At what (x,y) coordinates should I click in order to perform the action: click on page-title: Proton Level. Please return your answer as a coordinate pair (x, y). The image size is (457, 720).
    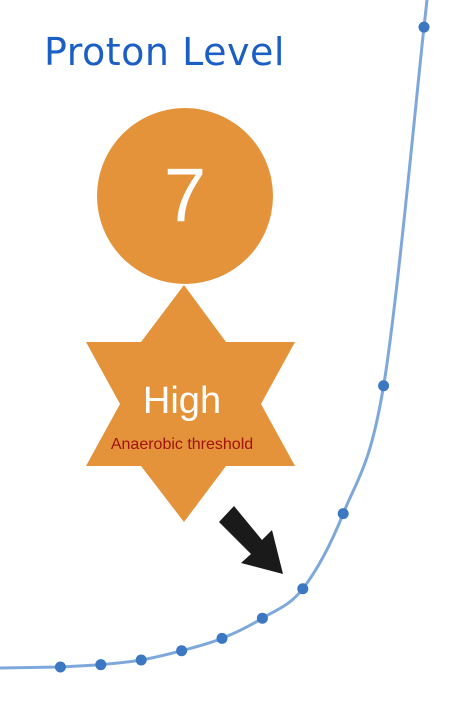
    Looking at the image, I should click on (164, 52).